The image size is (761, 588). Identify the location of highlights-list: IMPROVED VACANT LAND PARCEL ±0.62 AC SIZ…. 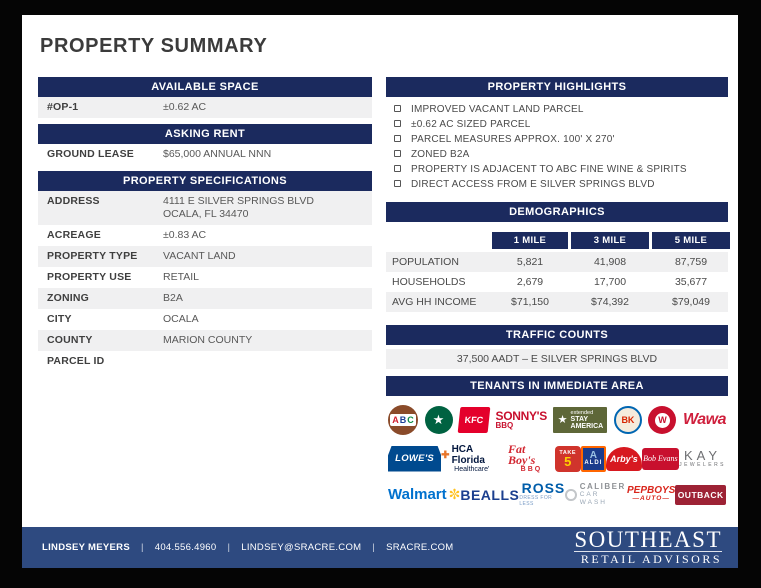
(557, 147).